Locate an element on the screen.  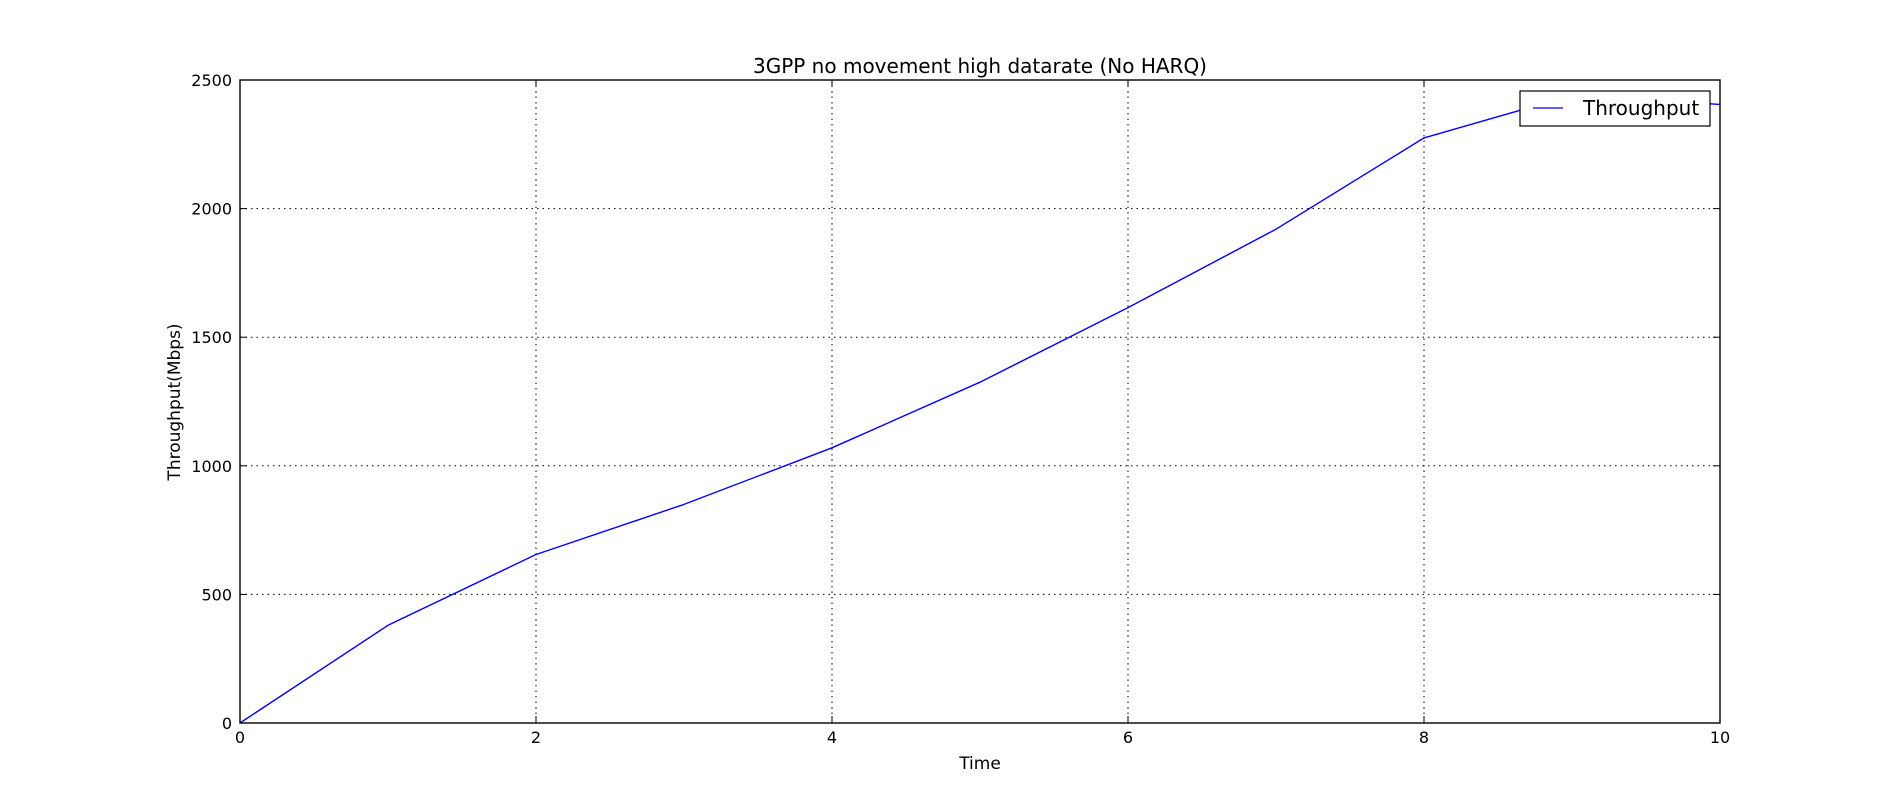
x-tick-label: 8 is located at coordinates (1424, 737).